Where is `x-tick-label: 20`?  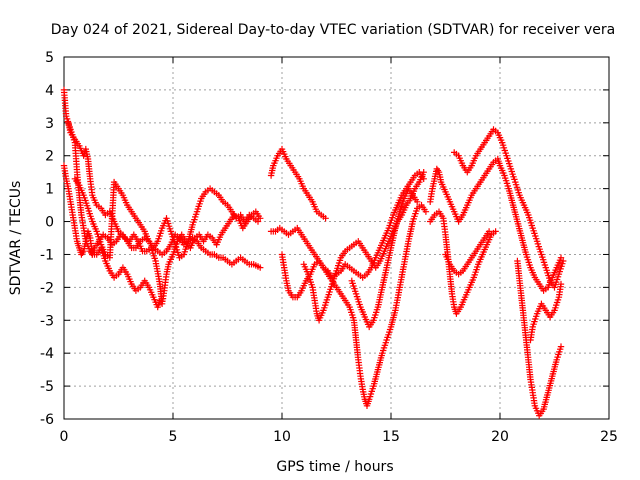 x-tick-label: 20 is located at coordinates (500, 437).